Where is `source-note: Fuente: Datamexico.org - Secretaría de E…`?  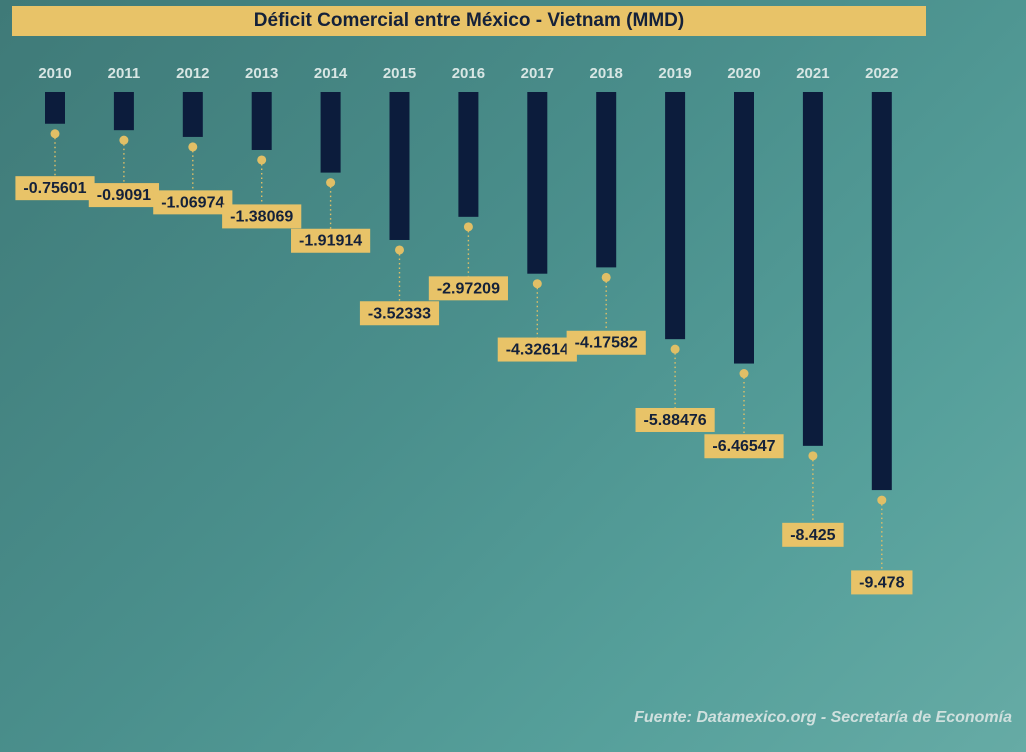
source-note: Fuente: Datamexico.org - Secretaría de E… is located at coordinates (823, 717).